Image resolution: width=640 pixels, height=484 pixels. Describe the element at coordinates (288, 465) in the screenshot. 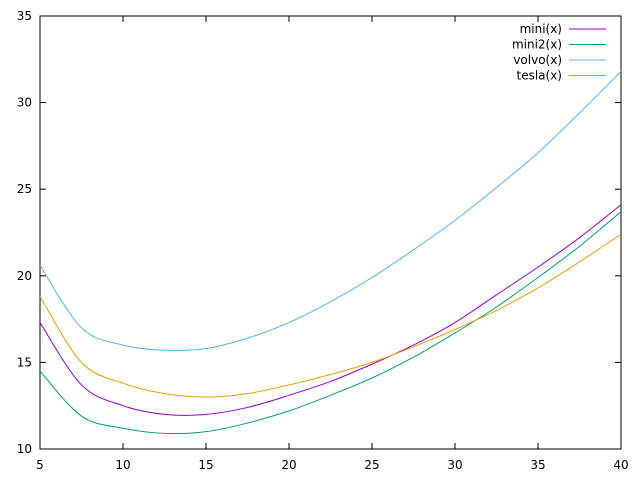

I see `x-tick-label: 20` at that location.